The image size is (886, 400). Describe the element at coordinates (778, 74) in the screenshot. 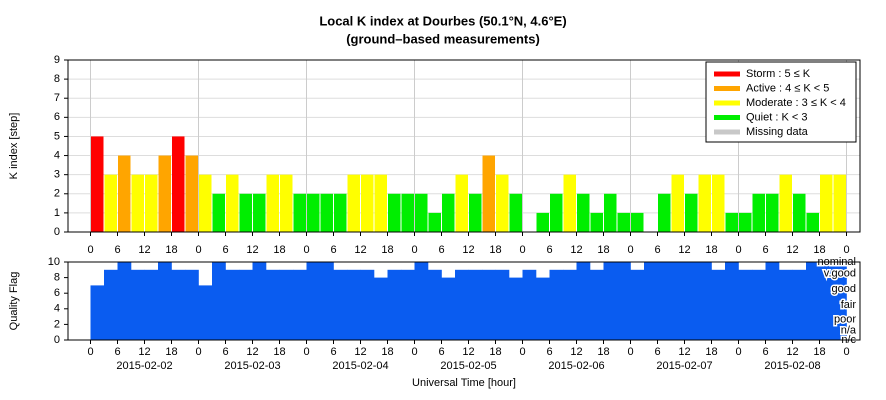

I see `legend-label: Storm : 5 ≤ K` at that location.